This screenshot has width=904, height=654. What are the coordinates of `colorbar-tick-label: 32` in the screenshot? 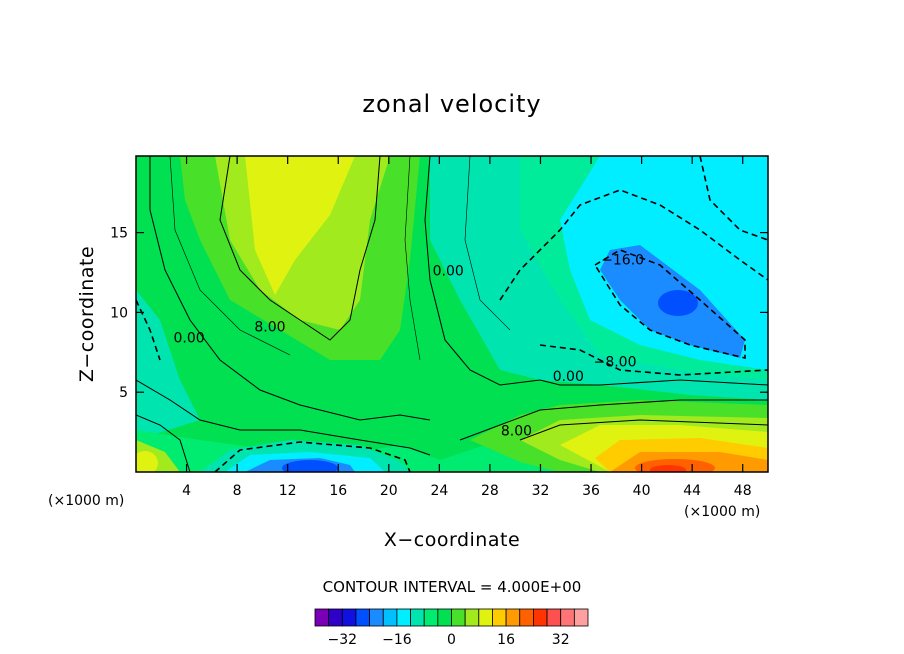 It's located at (561, 640).